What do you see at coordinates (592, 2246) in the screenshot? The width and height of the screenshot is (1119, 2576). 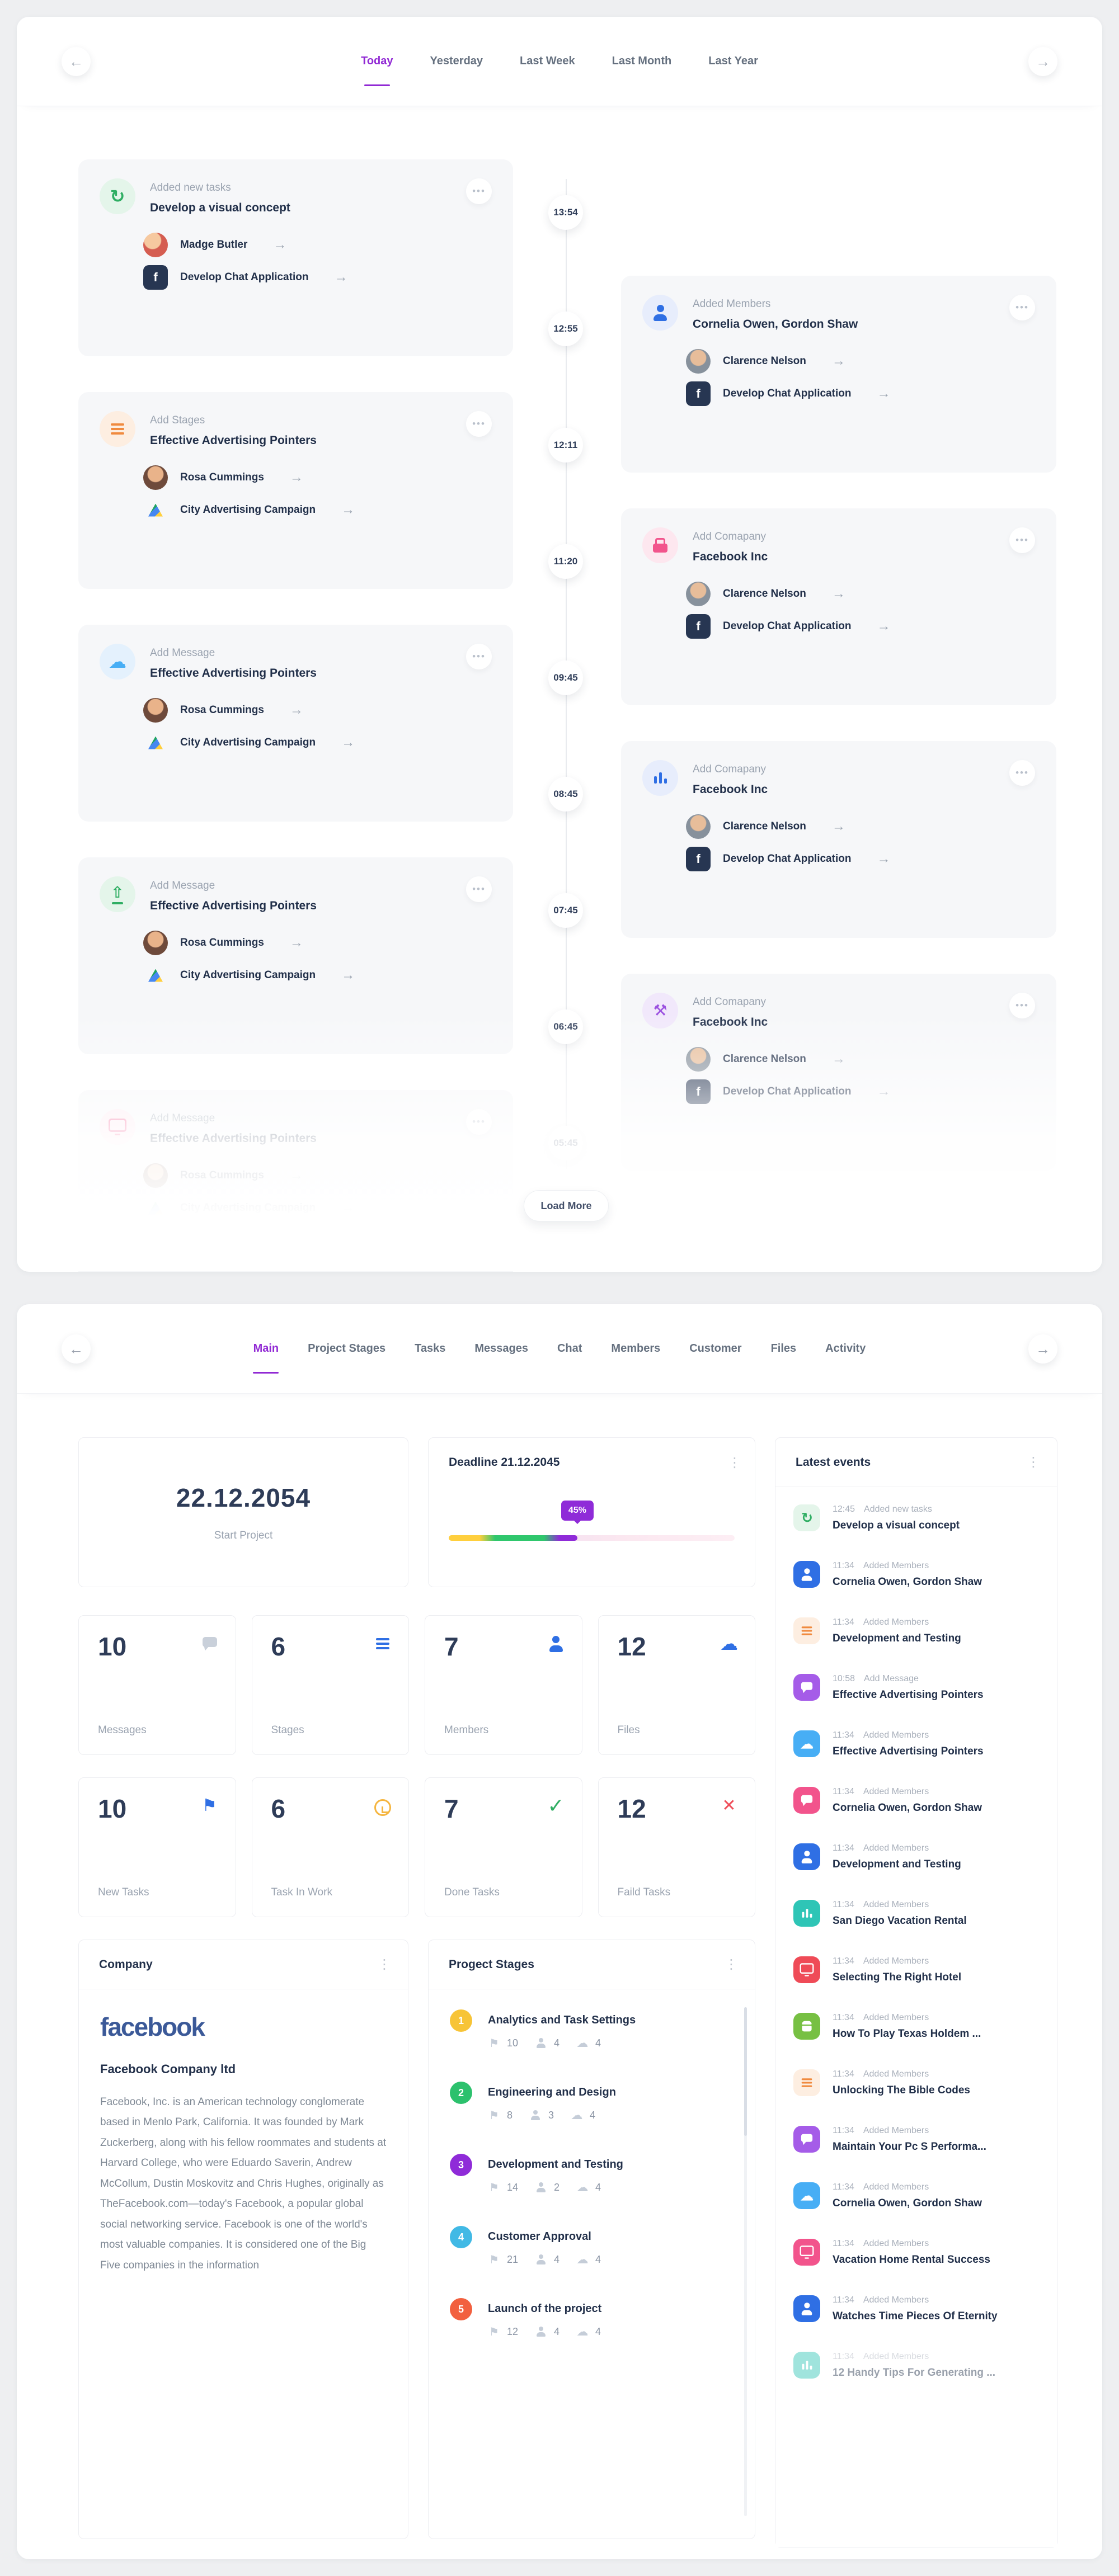 I see `stage-item: 4 Customer Approval 21 4 4` at bounding box center [592, 2246].